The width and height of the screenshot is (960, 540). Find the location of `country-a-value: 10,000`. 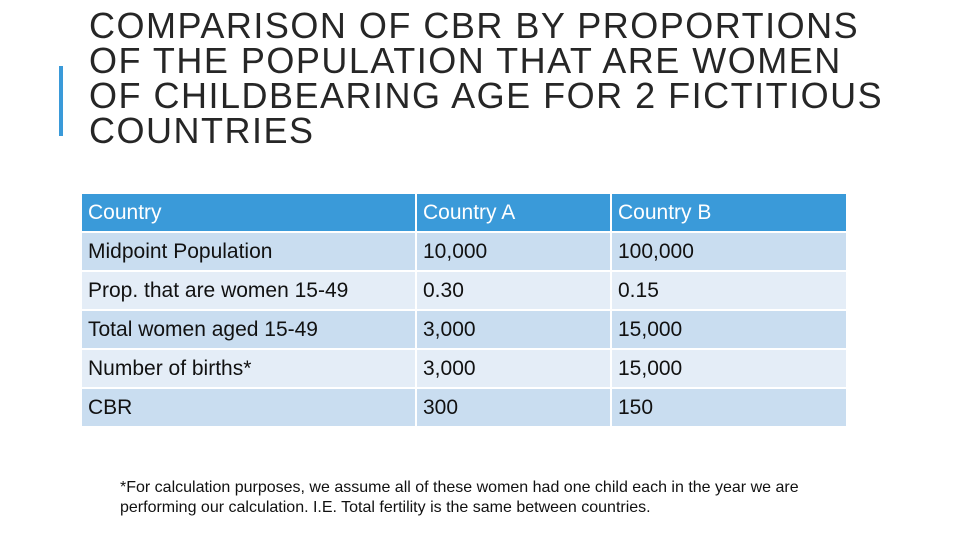

country-a-value: 10,000 is located at coordinates (513, 251).